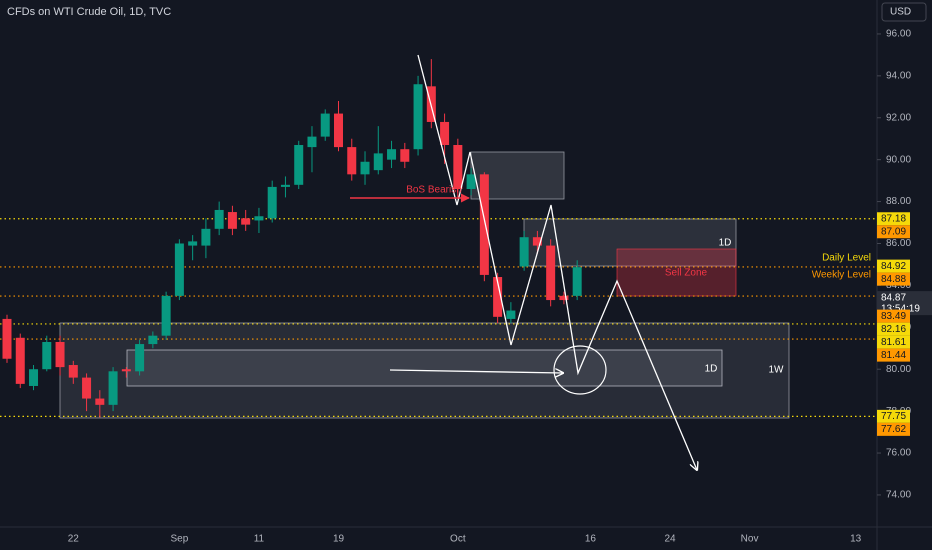  Describe the element at coordinates (339, 539) in the screenshot. I see `x-tick-label: 19` at that location.